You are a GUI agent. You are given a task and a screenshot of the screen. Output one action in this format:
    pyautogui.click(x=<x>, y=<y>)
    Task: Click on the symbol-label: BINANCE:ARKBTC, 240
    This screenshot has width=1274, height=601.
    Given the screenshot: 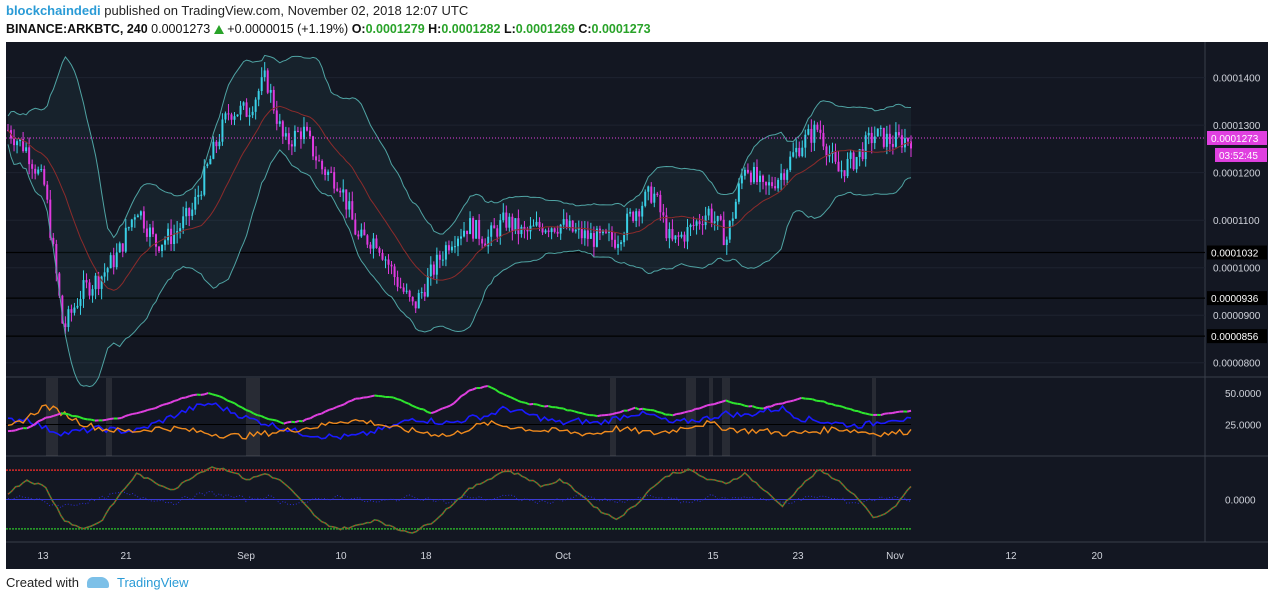 What is the action you would take?
    pyautogui.click(x=77, y=29)
    